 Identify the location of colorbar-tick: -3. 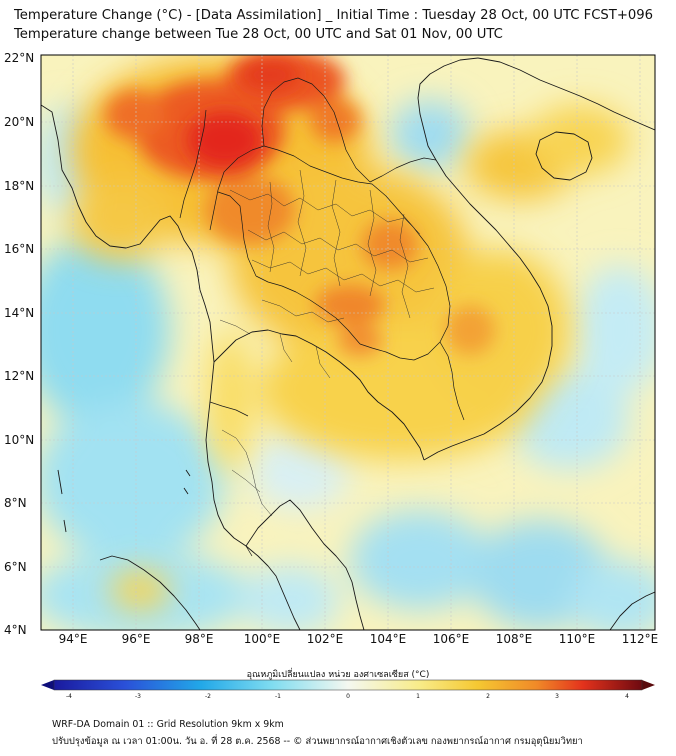
(138, 696).